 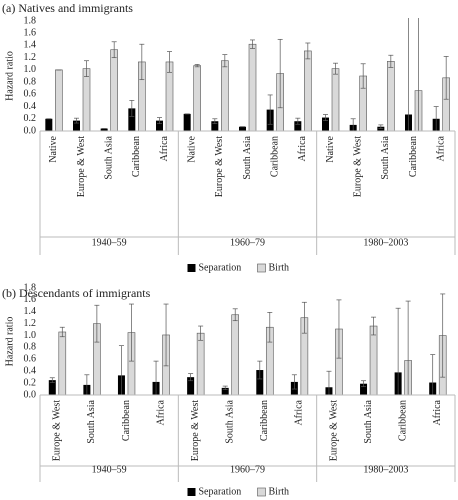 What do you see at coordinates (30, 57) in the screenshot?
I see `y-tick-label: 1.2` at bounding box center [30, 57].